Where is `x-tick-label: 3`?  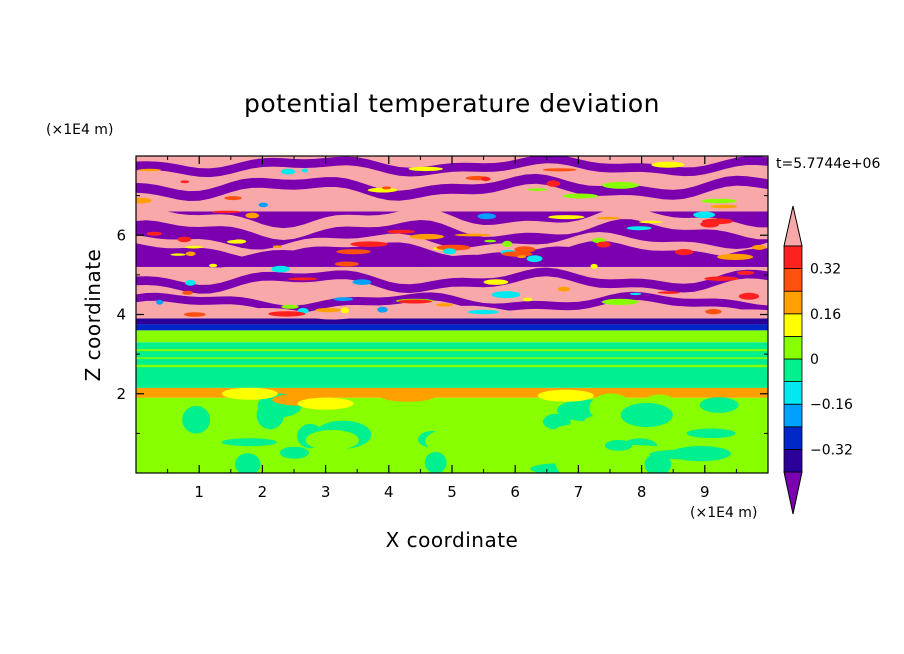
x-tick-label: 3 is located at coordinates (326, 492).